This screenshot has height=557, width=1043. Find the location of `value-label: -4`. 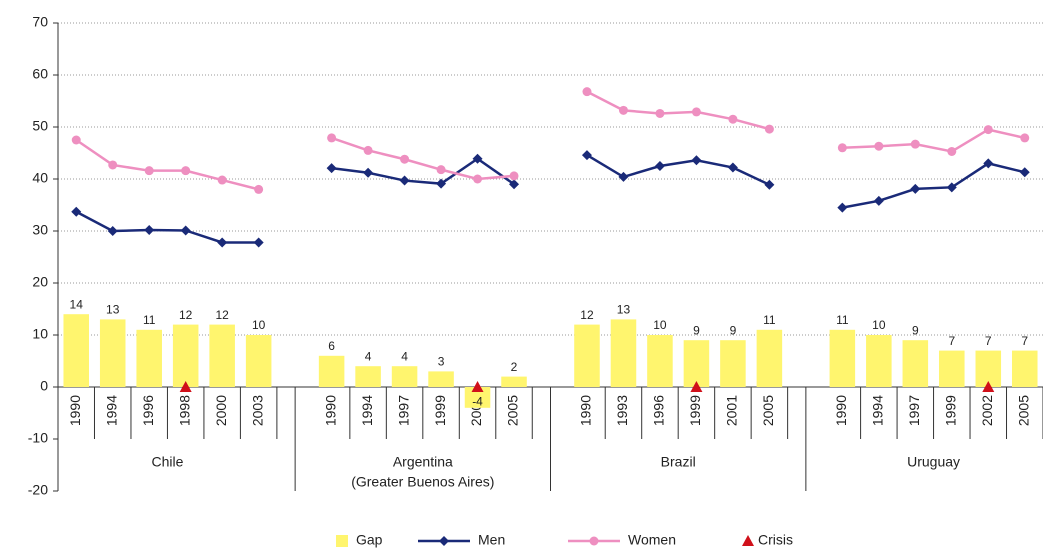

value-label: -4 is located at coordinates (477, 402).